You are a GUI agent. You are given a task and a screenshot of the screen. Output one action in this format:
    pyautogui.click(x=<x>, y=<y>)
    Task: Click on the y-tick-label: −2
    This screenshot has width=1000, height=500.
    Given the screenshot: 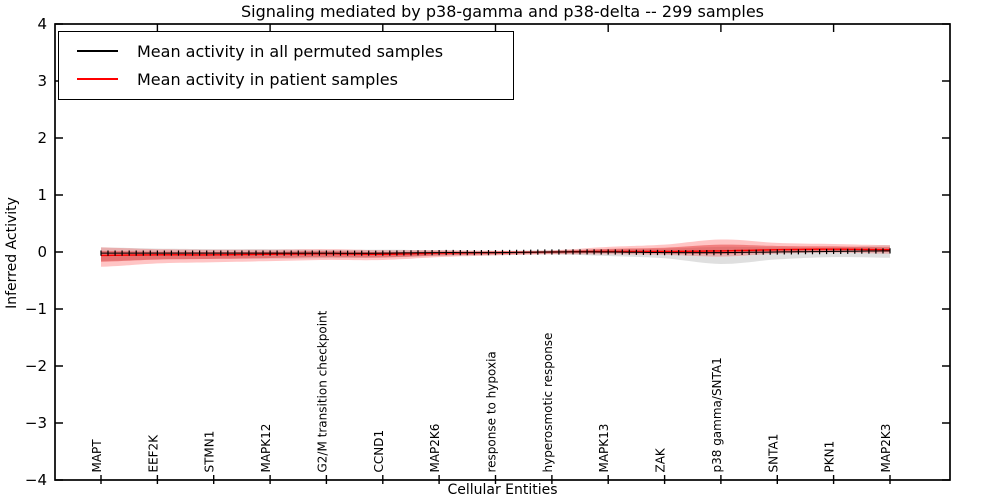 What is the action you would take?
    pyautogui.click(x=36, y=366)
    